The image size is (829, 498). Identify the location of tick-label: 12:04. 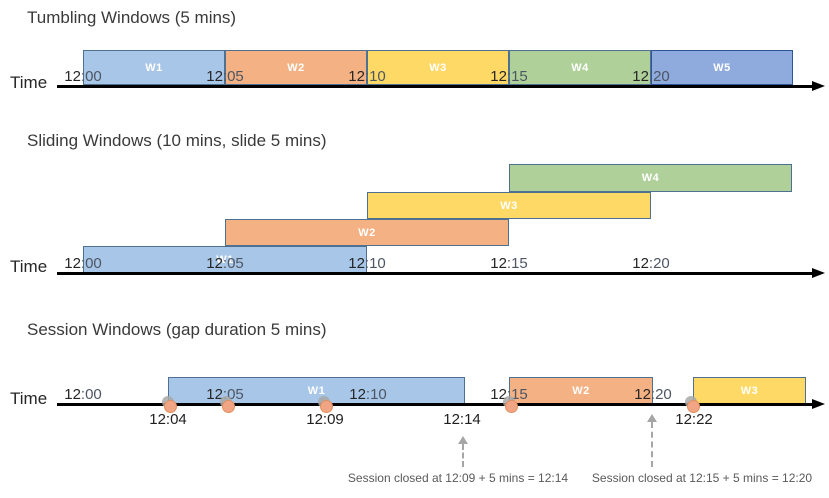
(168, 419).